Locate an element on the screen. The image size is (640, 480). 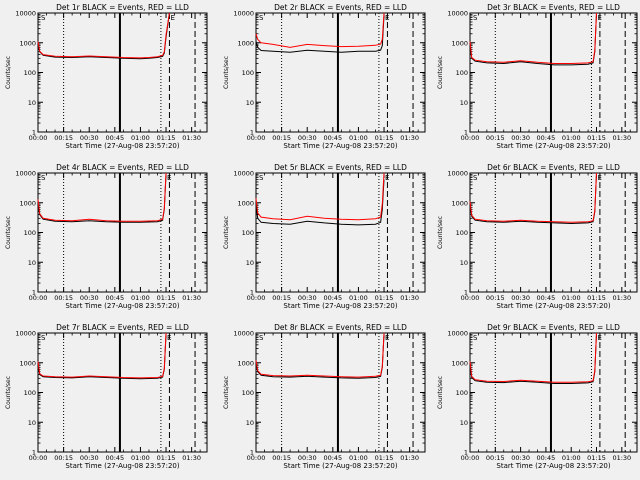
panel-title: Det 8r BLACK = Events, RED = LLD is located at coordinates (340, 327).